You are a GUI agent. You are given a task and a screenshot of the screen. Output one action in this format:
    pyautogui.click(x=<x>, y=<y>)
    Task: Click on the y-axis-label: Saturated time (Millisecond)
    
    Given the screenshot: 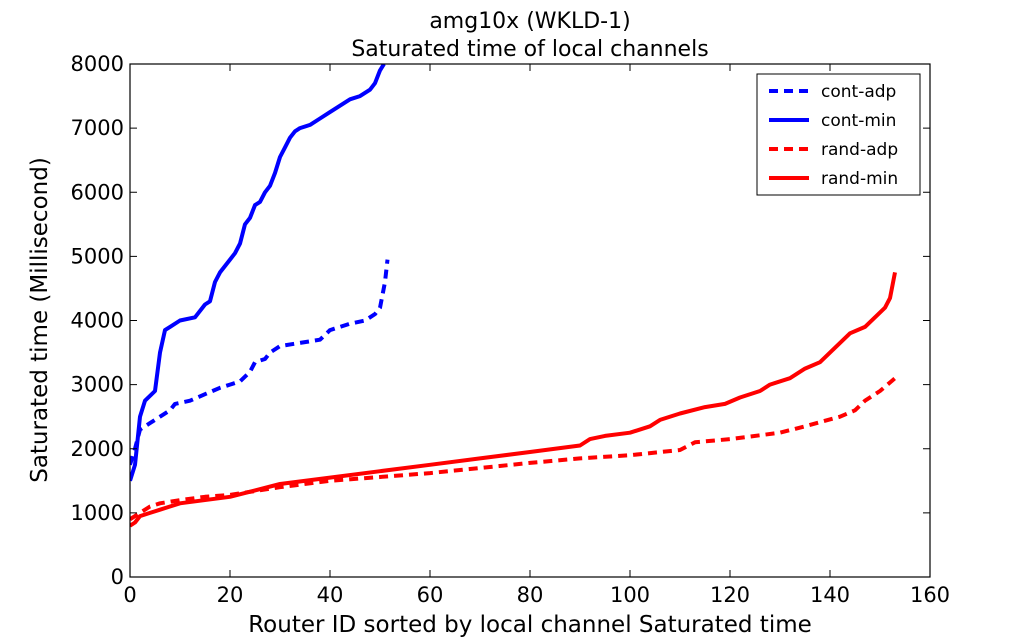 What is the action you would take?
    pyautogui.click(x=40, y=320)
    